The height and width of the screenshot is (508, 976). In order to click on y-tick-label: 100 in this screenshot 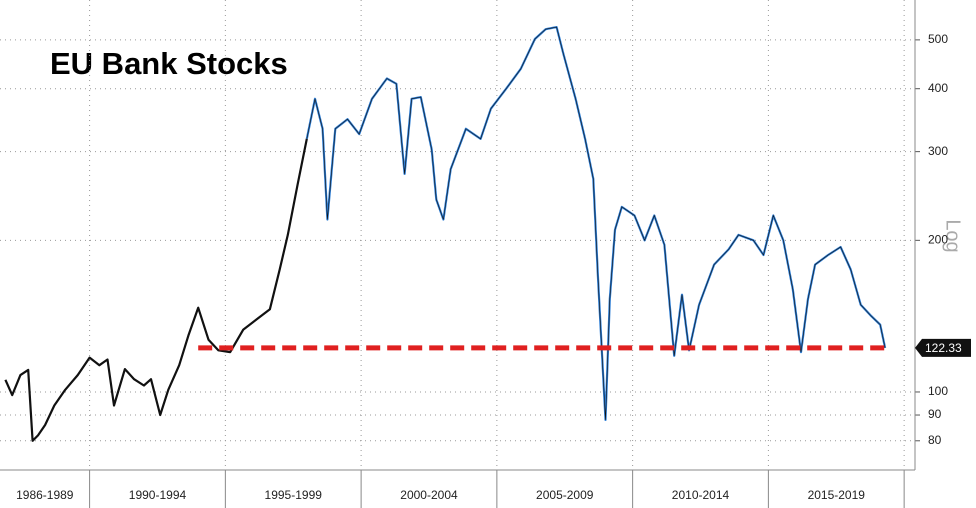, I will do `click(938, 391)`.